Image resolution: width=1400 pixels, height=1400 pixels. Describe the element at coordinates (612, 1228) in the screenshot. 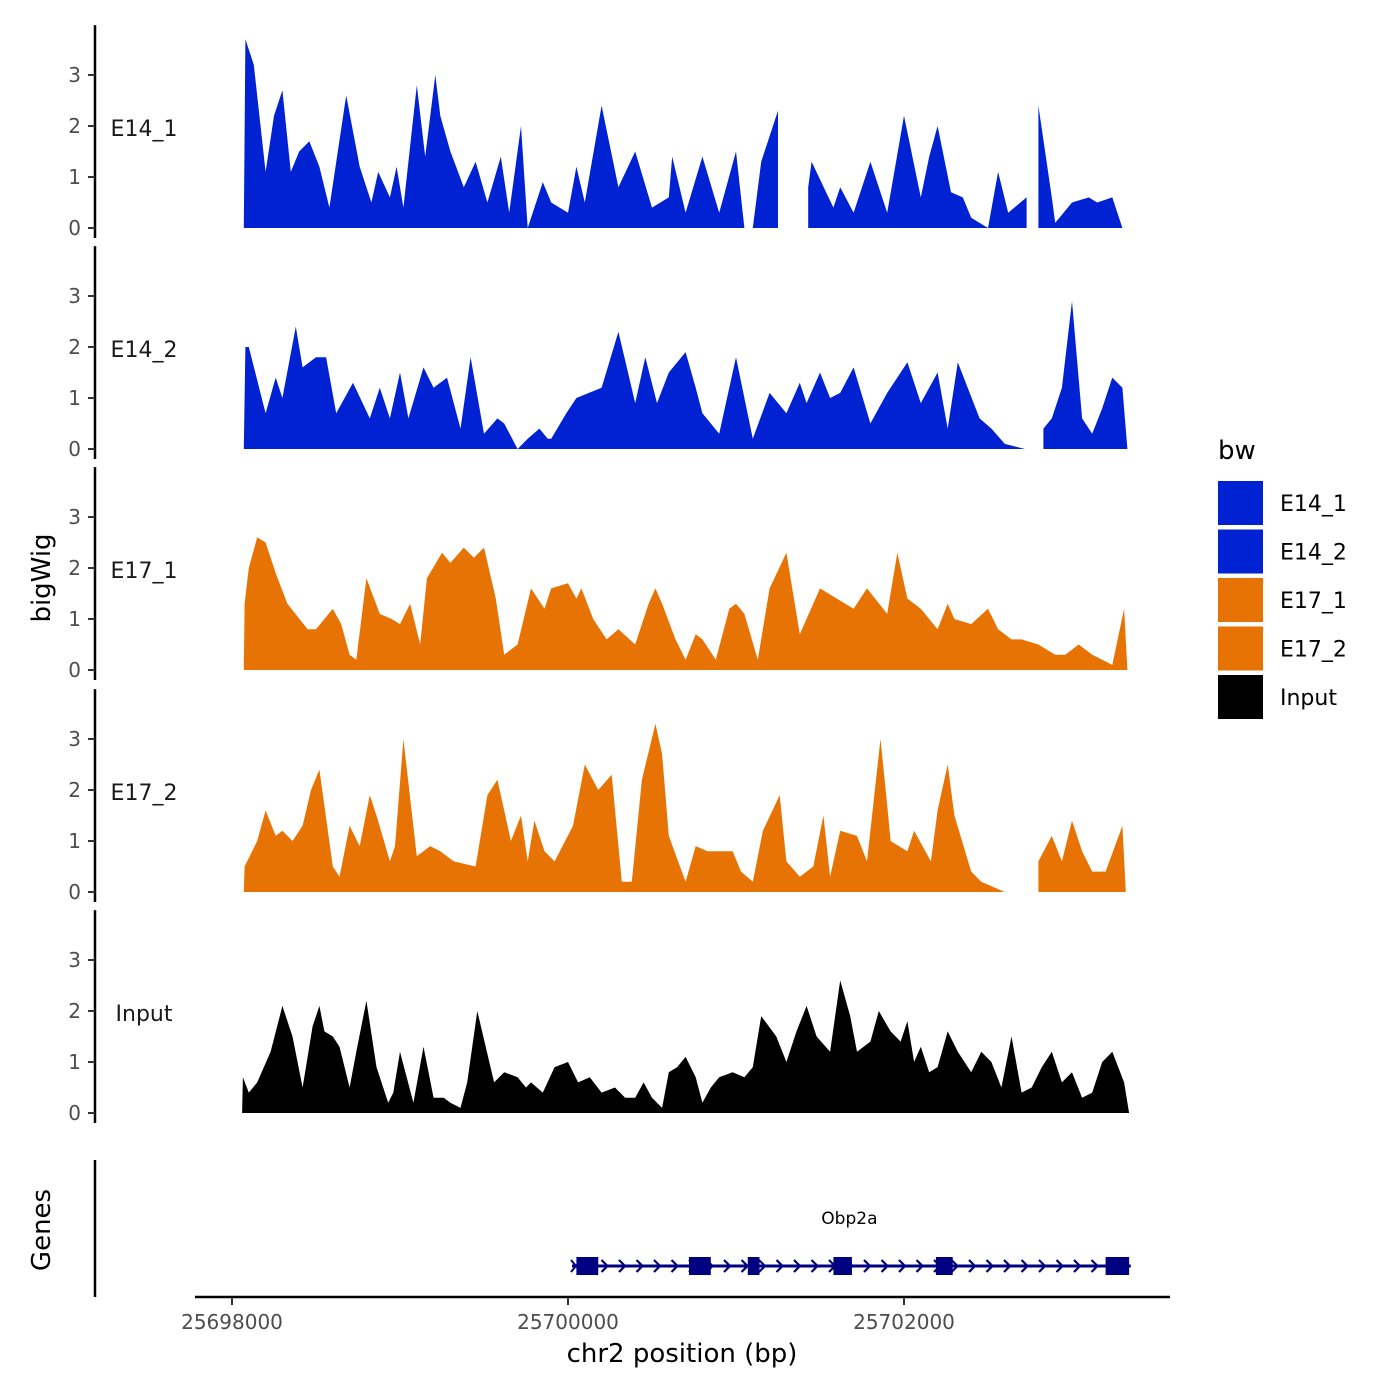

I see `gene-track: Obp2a` at that location.